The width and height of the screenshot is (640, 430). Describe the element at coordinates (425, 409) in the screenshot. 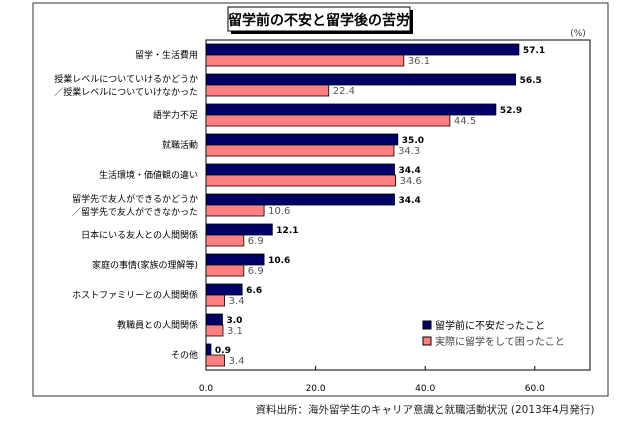

I see `source-note: 資料出所：海外留学生のキャリア意識と就職活動状況 (2013年4月発行)` at that location.